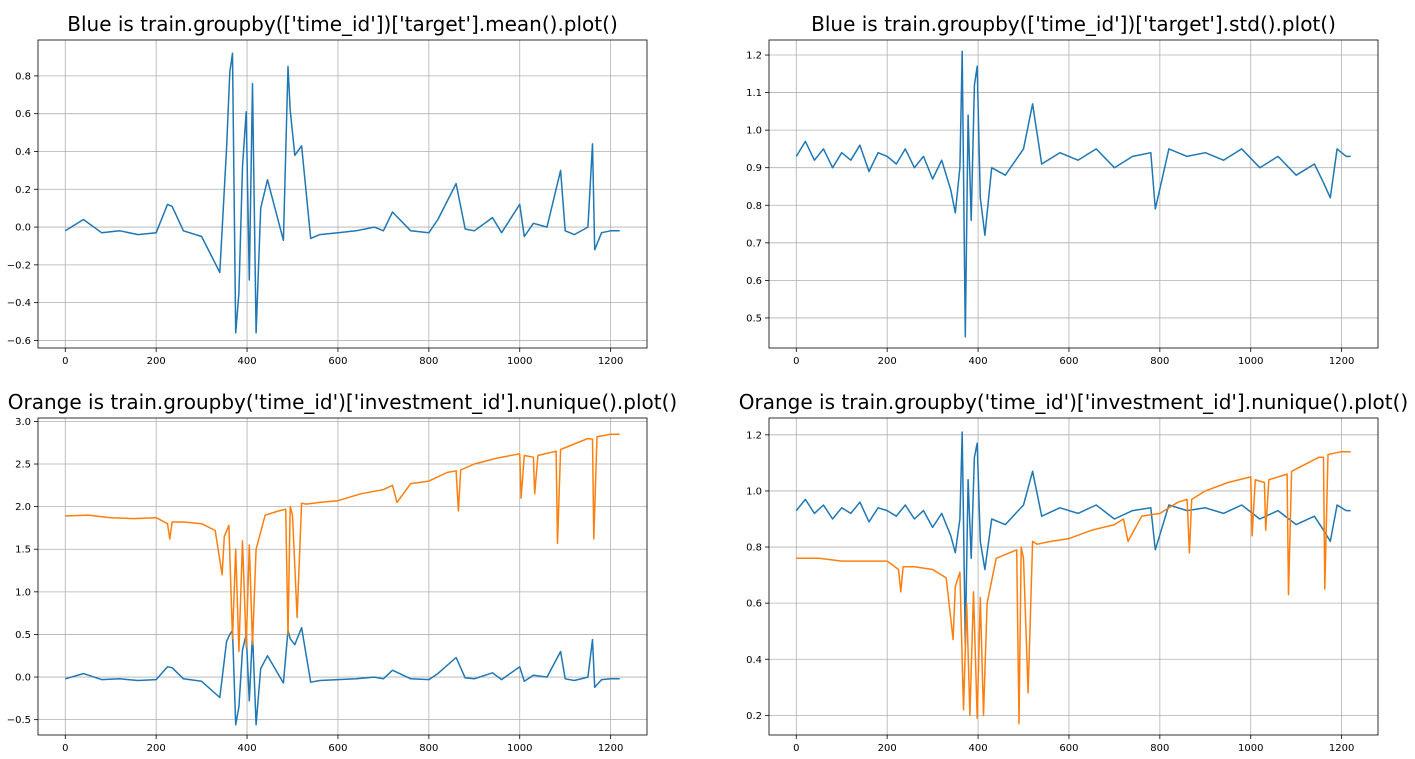  What do you see at coordinates (23, 465) in the screenshot?
I see `y-tick-label: 2.5` at bounding box center [23, 465].